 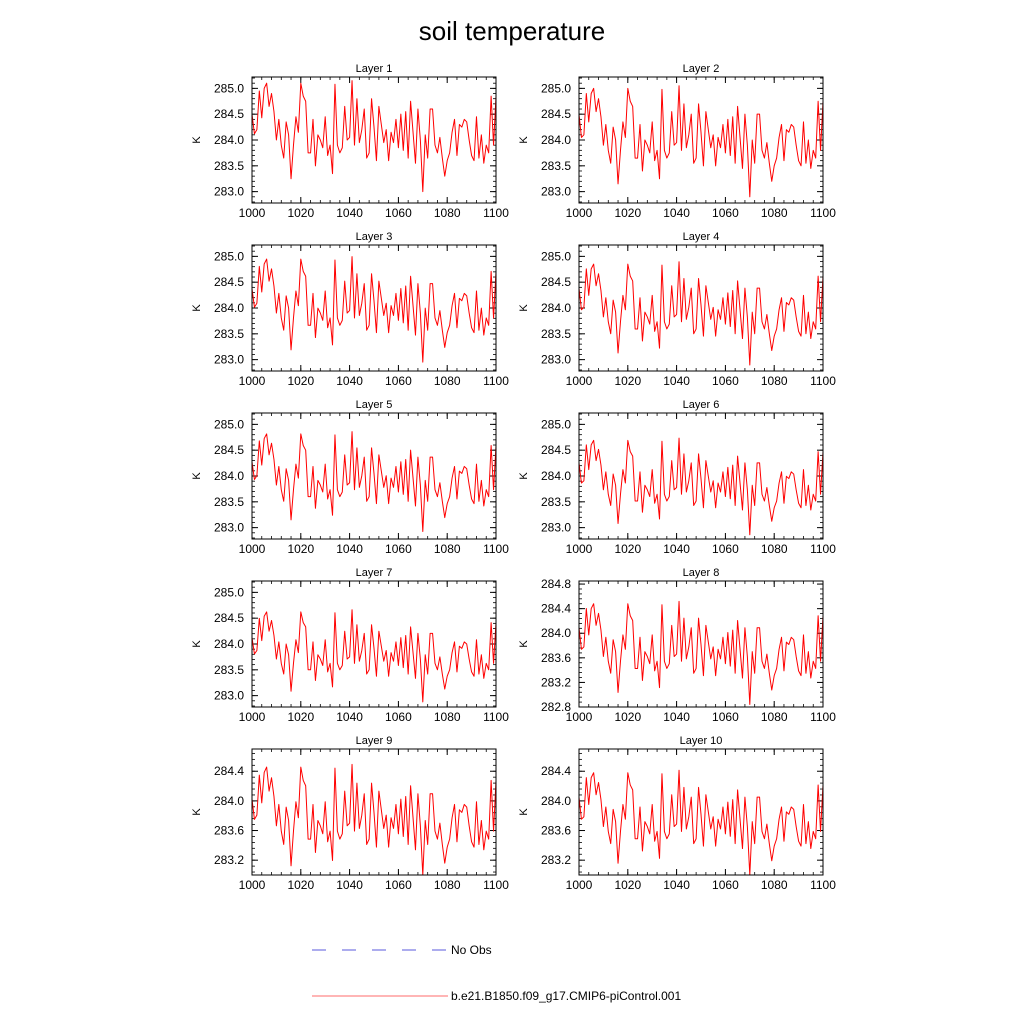 What do you see at coordinates (556, 707) in the screenshot?
I see `y-tick-label: 282.8` at bounding box center [556, 707].